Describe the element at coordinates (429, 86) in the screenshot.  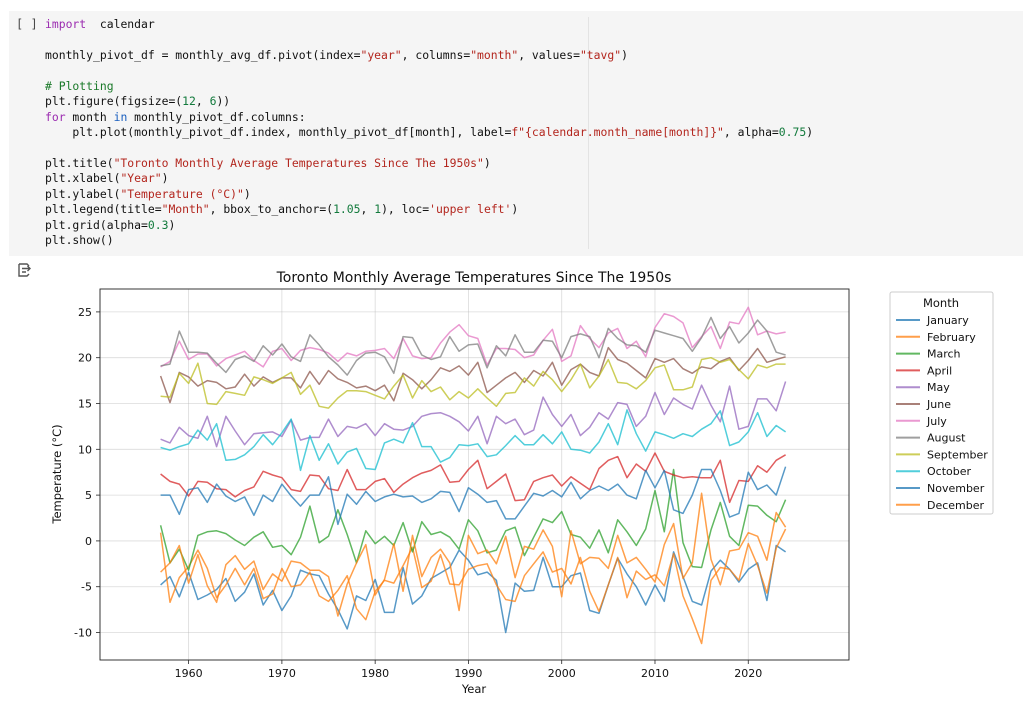
I see `code-line: # Plotting` at that location.